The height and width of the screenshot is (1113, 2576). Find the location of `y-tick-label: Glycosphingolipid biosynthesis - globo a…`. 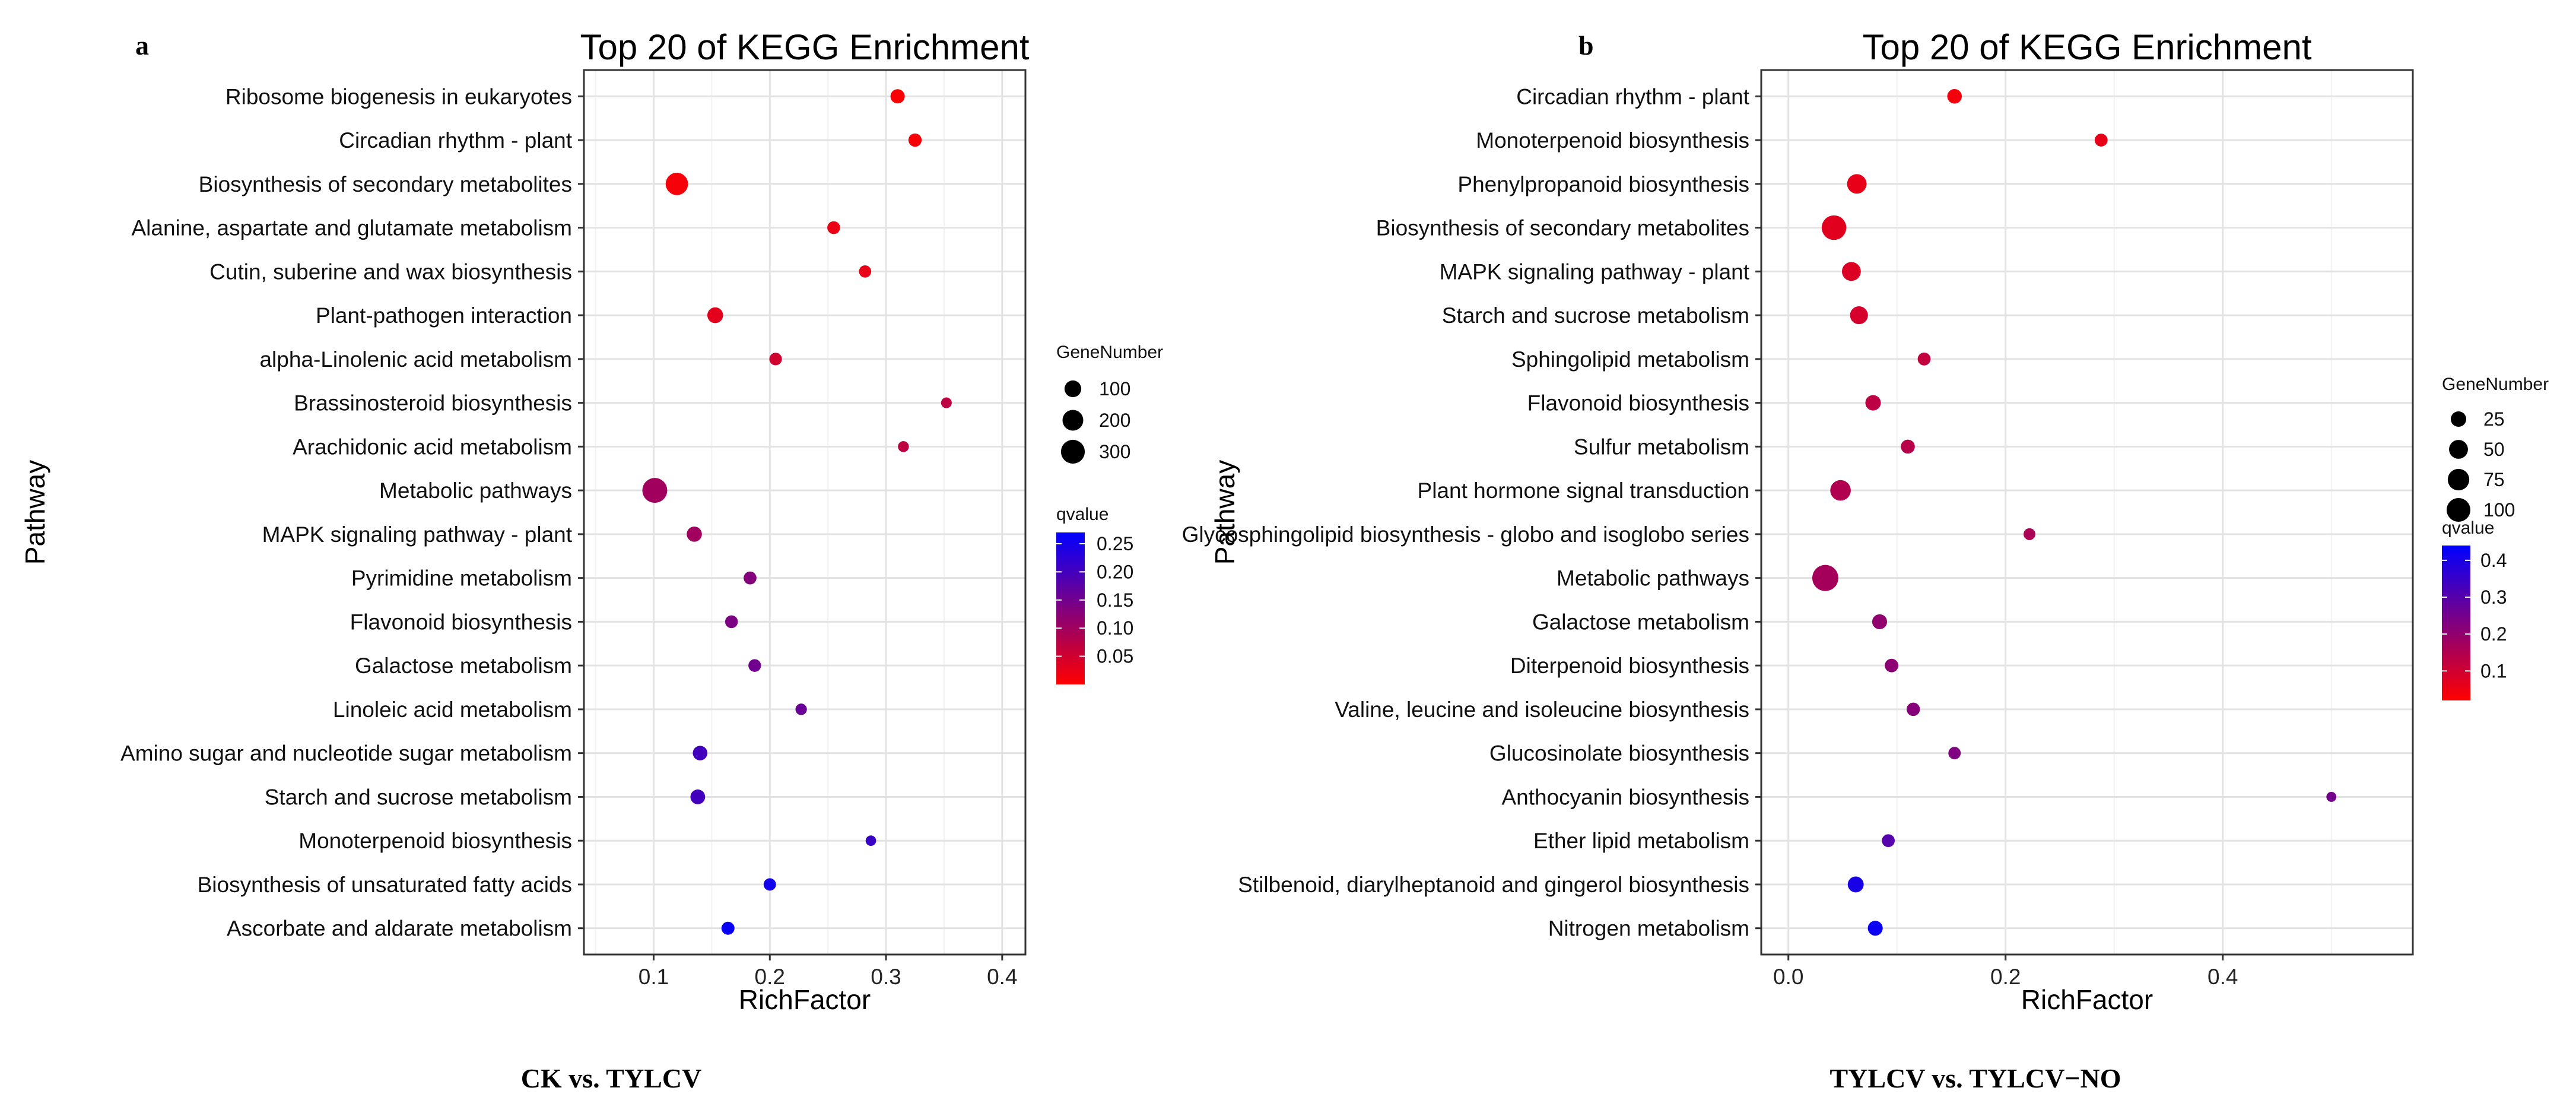

y-tick-label: Glycosphingolipid biosynthesis - globo a… is located at coordinates (1465, 534).